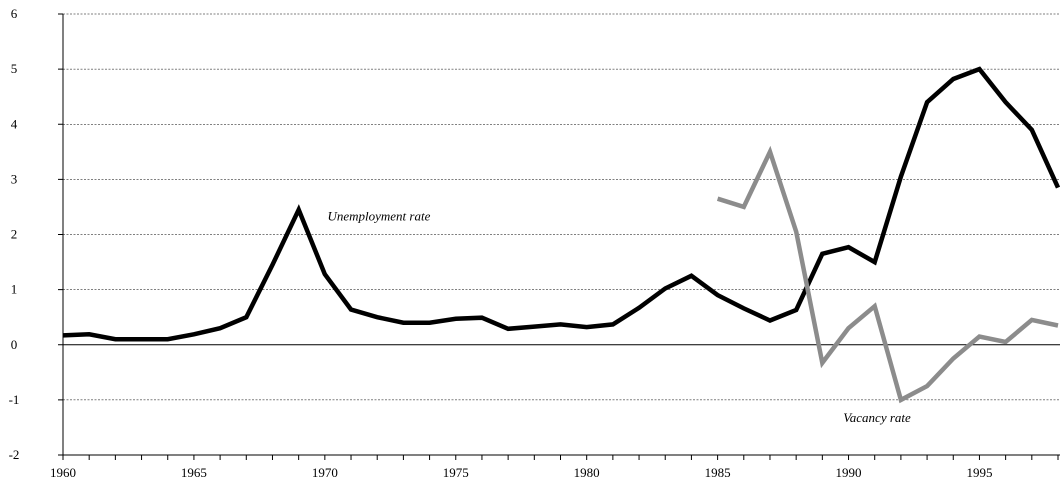  Describe the element at coordinates (14, 123) in the screenshot. I see `y-tick-label-2: 4` at that location.